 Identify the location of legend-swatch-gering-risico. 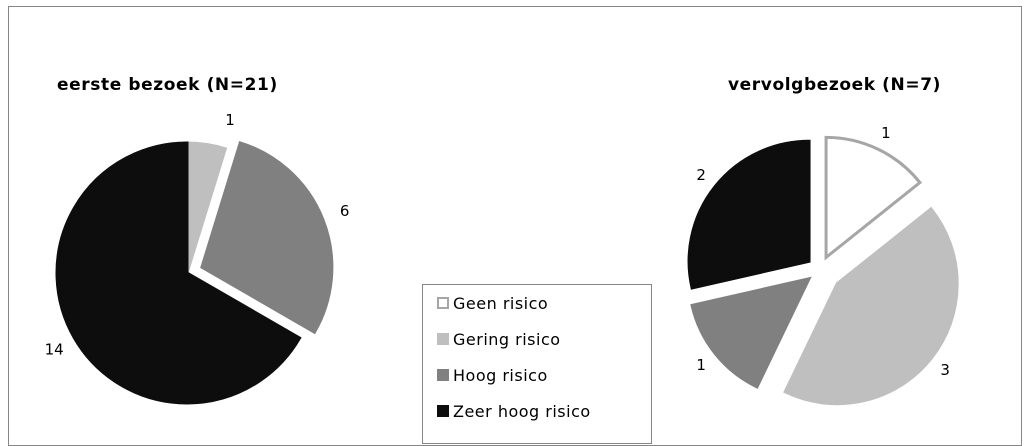
(443, 339).